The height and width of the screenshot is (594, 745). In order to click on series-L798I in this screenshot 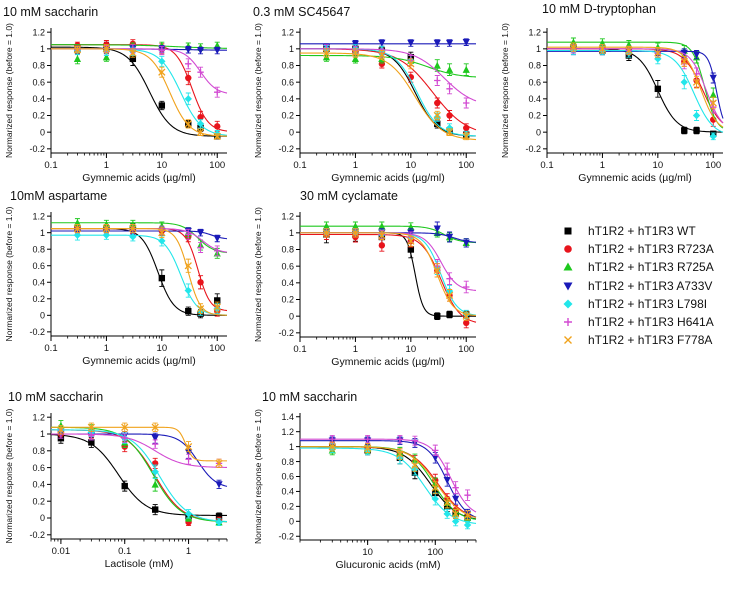, I will do `click(139, 476)`.